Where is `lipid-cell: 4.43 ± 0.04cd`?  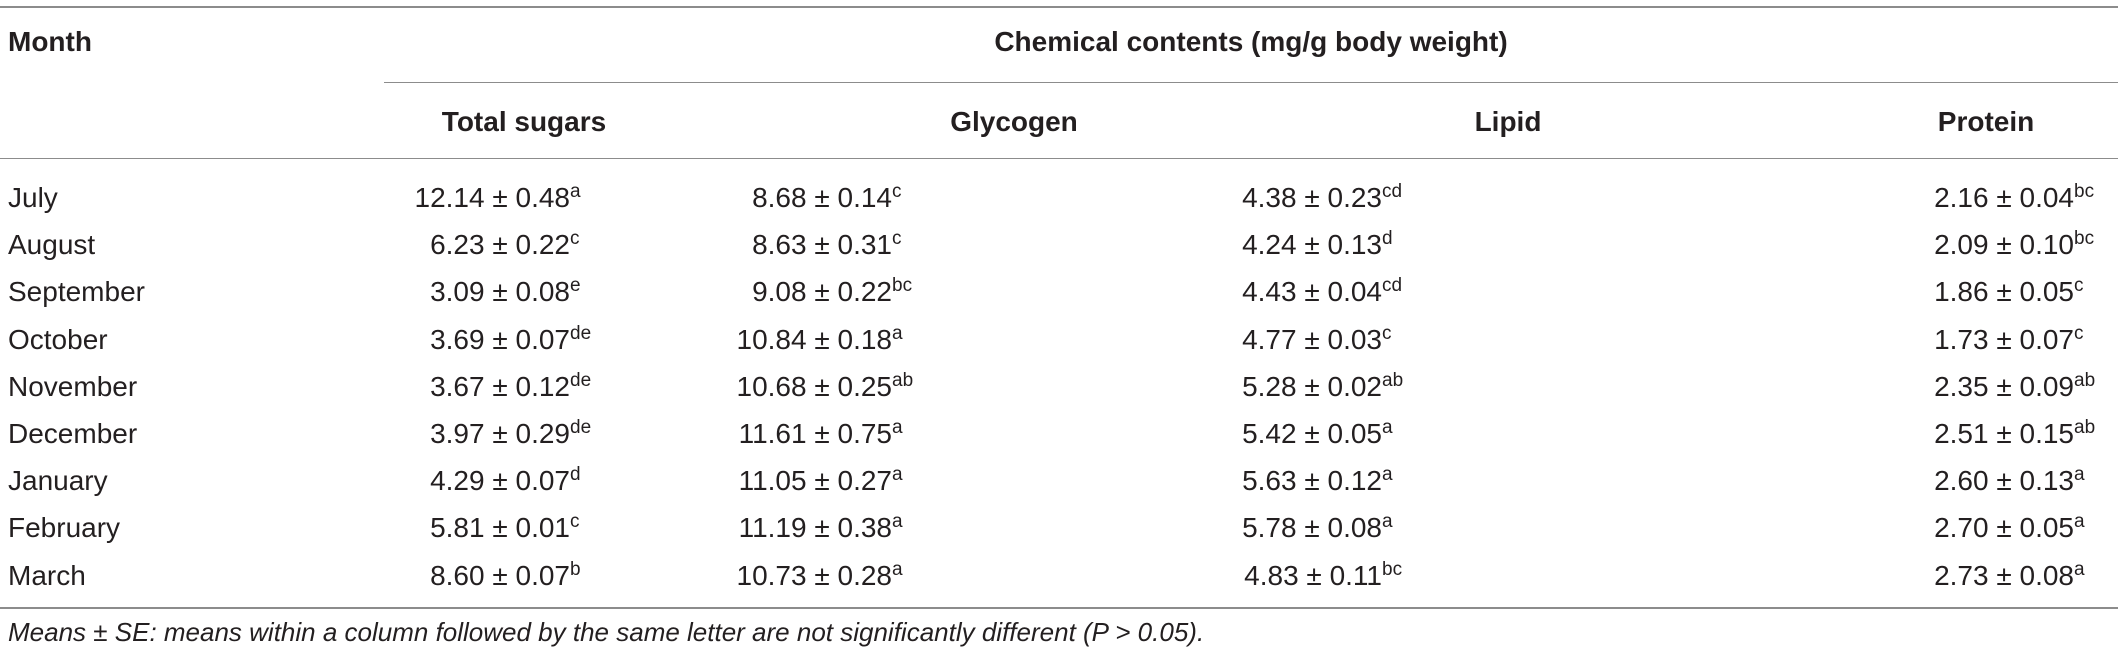 lipid-cell: 4.43 ± 0.04cd is located at coordinates (1372, 291).